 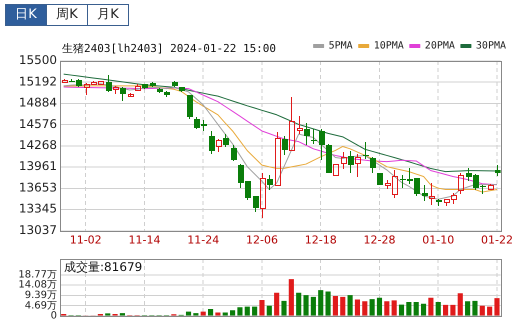 What do you see at coordinates (491, 46) in the screenshot?
I see `legend-label: 30PMA` at bounding box center [491, 46].